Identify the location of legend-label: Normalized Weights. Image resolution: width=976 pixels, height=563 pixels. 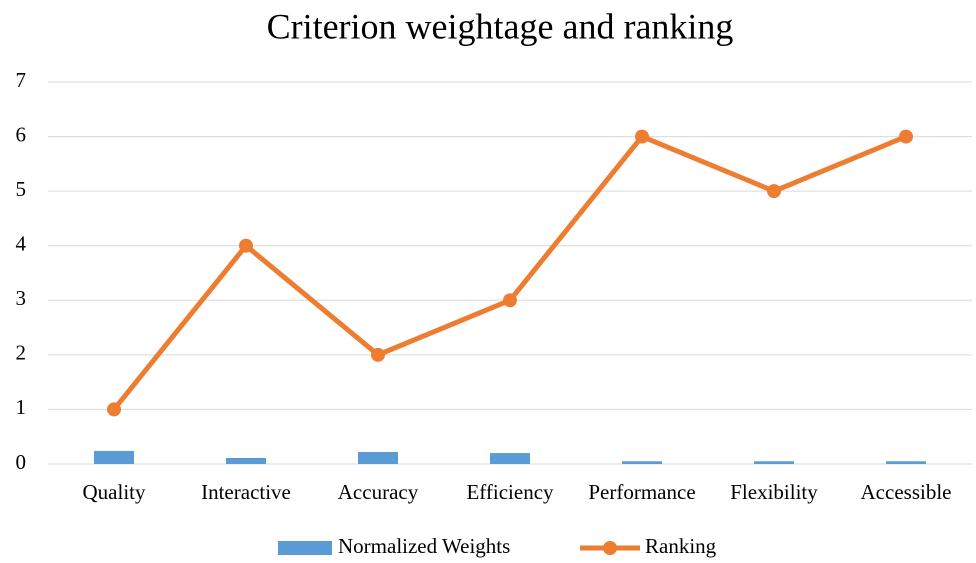
(424, 546).